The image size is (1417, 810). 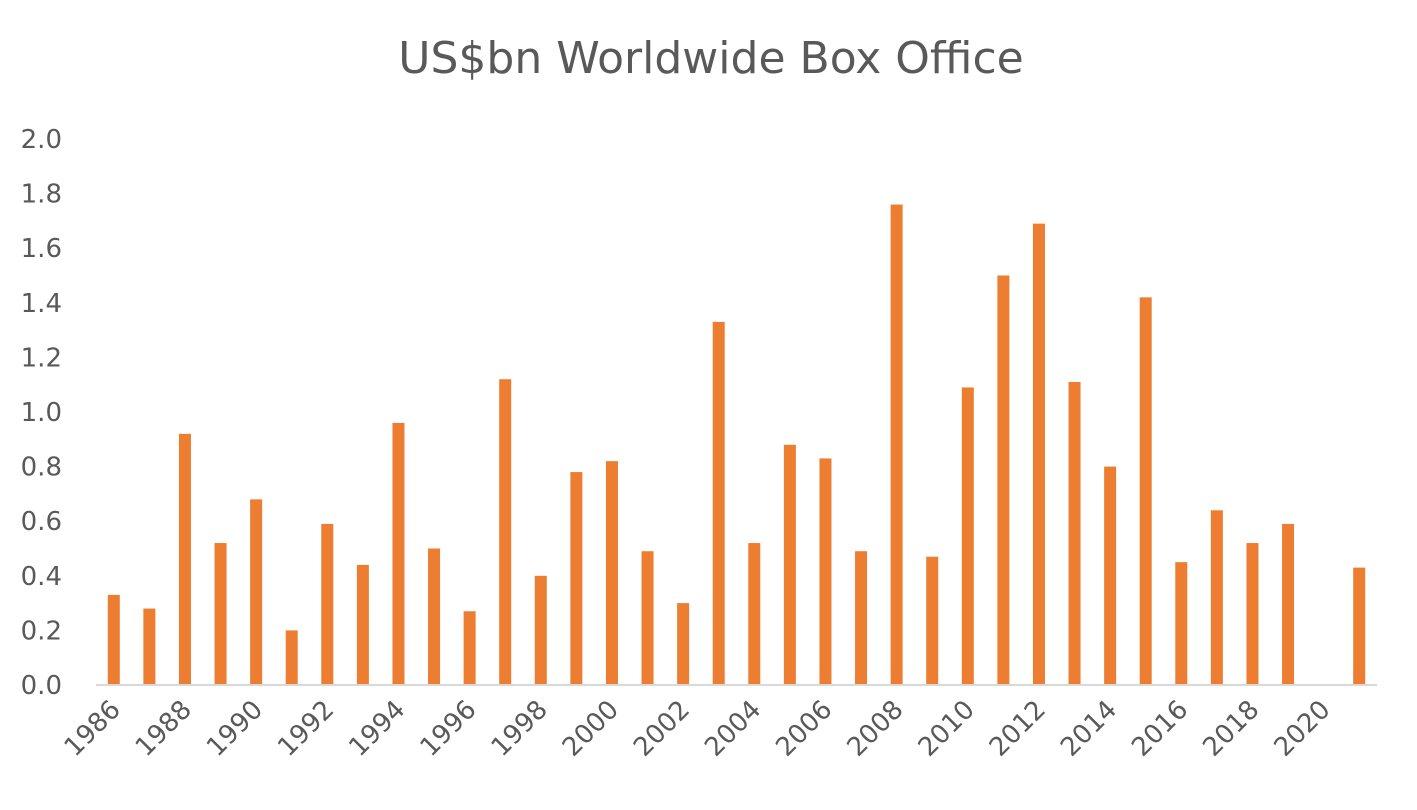 What do you see at coordinates (804, 729) in the screenshot?
I see `x-tick-label: 2006` at bounding box center [804, 729].